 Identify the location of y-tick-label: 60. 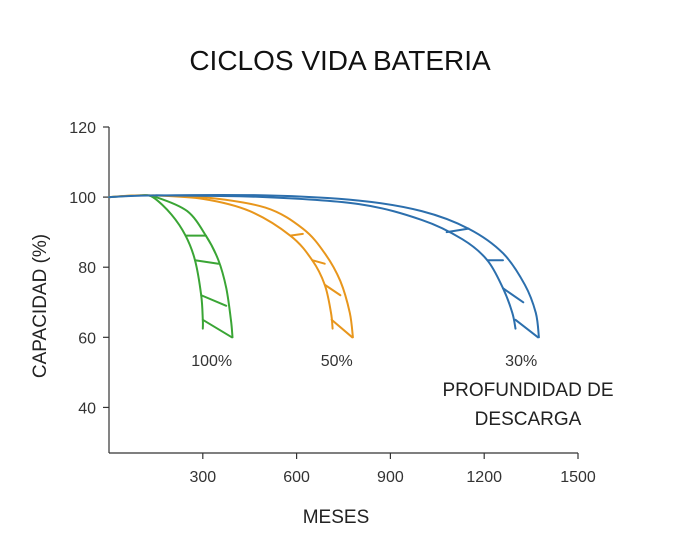
(87, 338).